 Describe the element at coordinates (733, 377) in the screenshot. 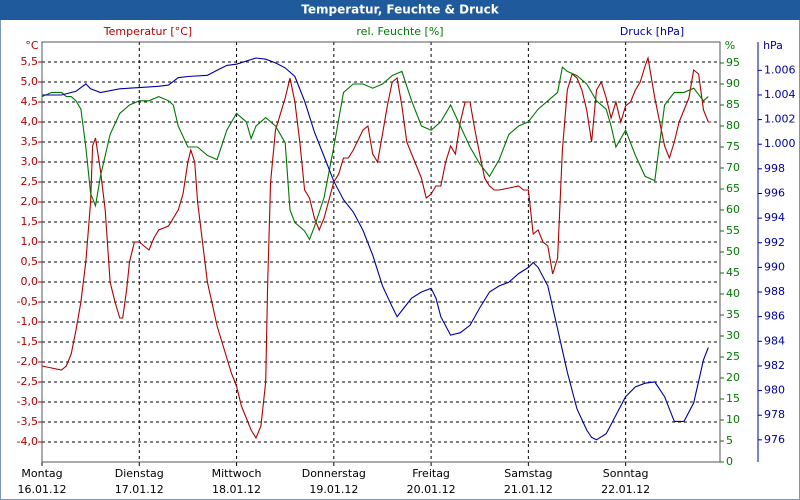

I see `y2-tick-label: 20` at that location.